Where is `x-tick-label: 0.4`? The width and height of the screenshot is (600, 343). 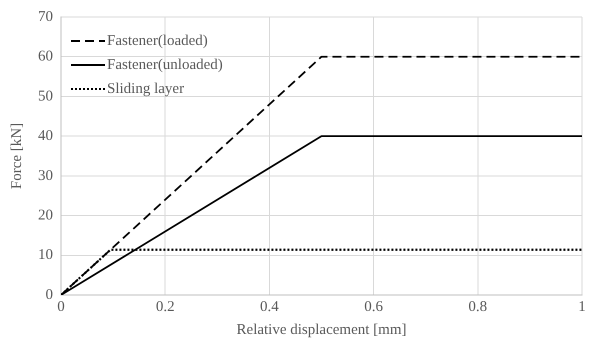 x-tick-label: 0.4 is located at coordinates (270, 306).